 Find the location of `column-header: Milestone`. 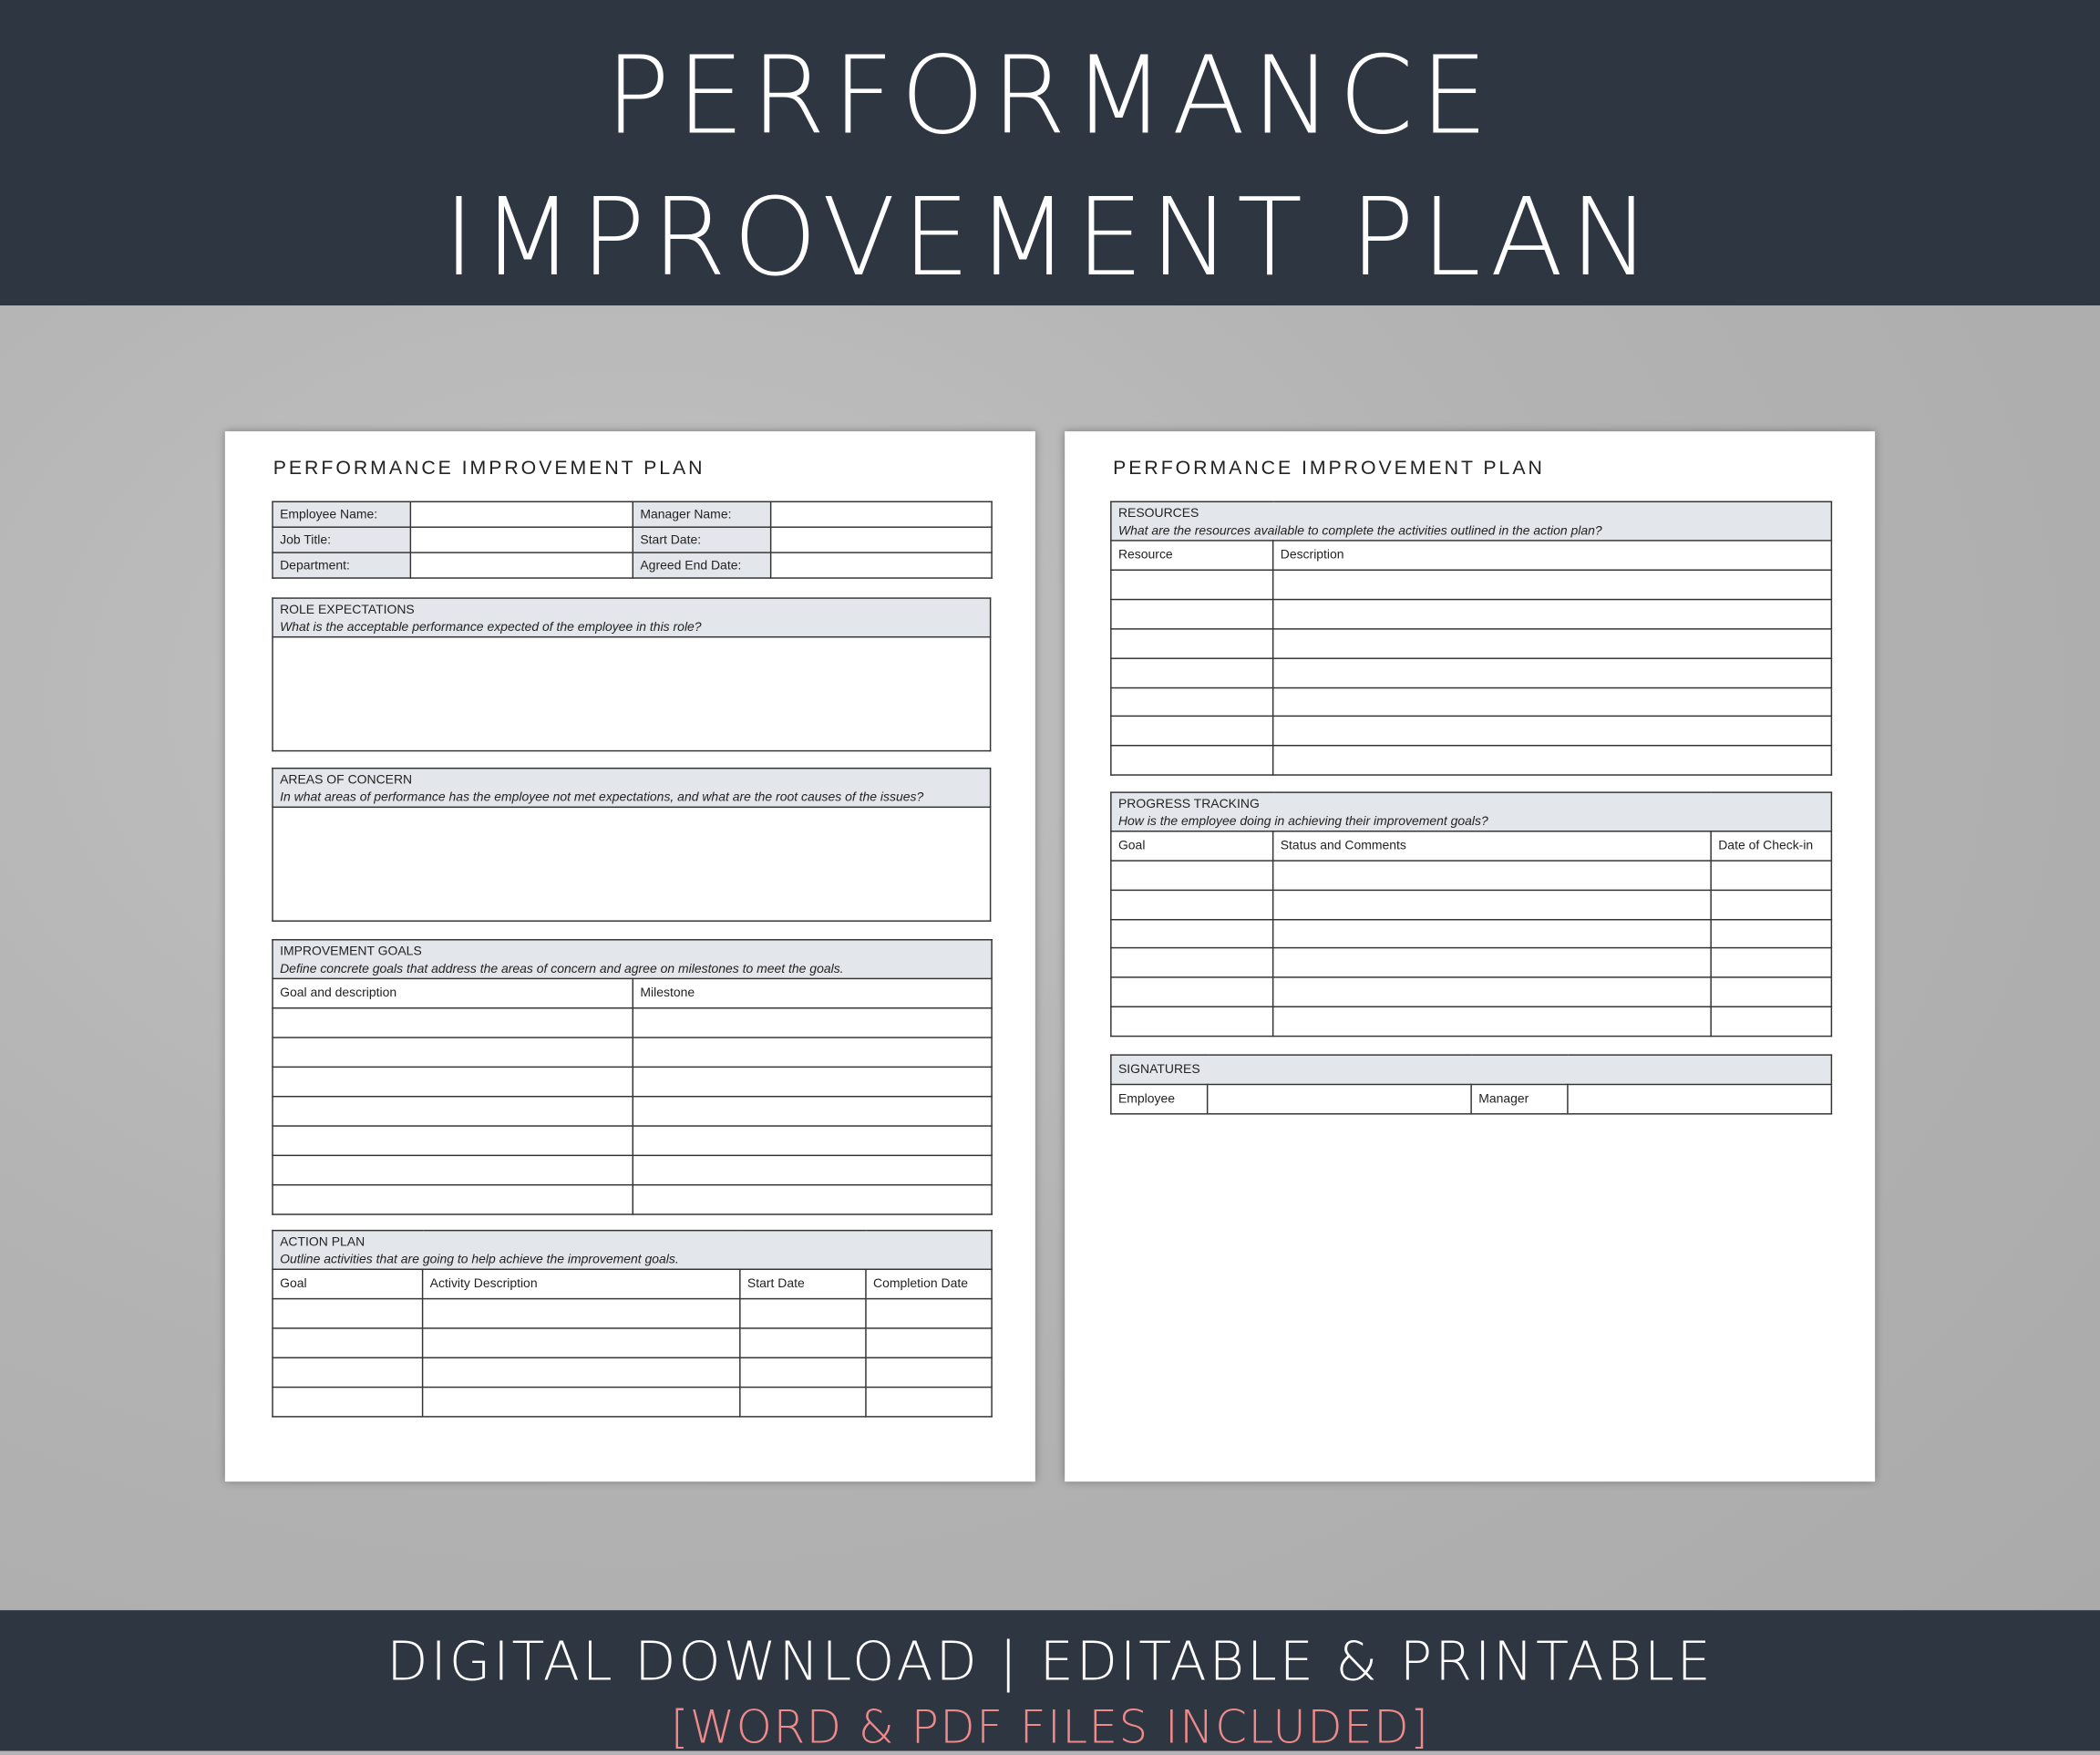

column-header: Milestone is located at coordinates (812, 993).